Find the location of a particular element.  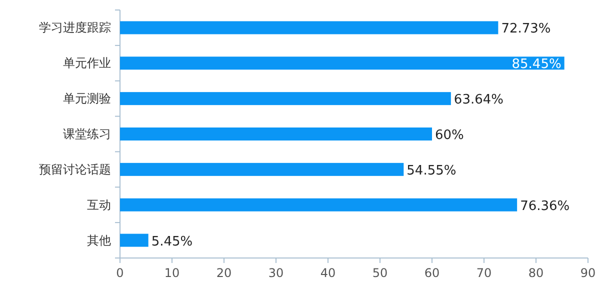

x-tick-label: 80 is located at coordinates (536, 273).